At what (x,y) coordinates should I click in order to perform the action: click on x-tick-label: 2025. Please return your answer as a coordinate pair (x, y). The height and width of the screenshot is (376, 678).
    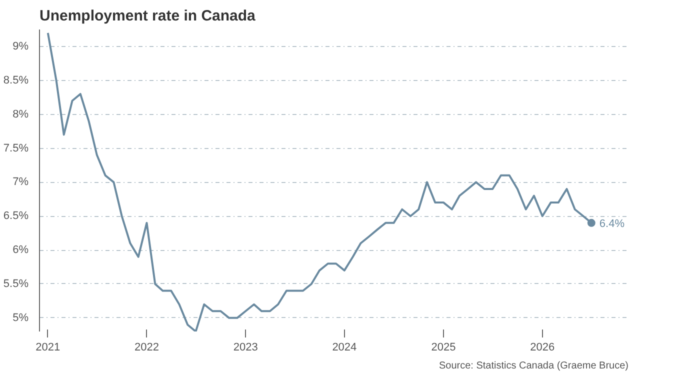
    Looking at the image, I should click on (443, 348).